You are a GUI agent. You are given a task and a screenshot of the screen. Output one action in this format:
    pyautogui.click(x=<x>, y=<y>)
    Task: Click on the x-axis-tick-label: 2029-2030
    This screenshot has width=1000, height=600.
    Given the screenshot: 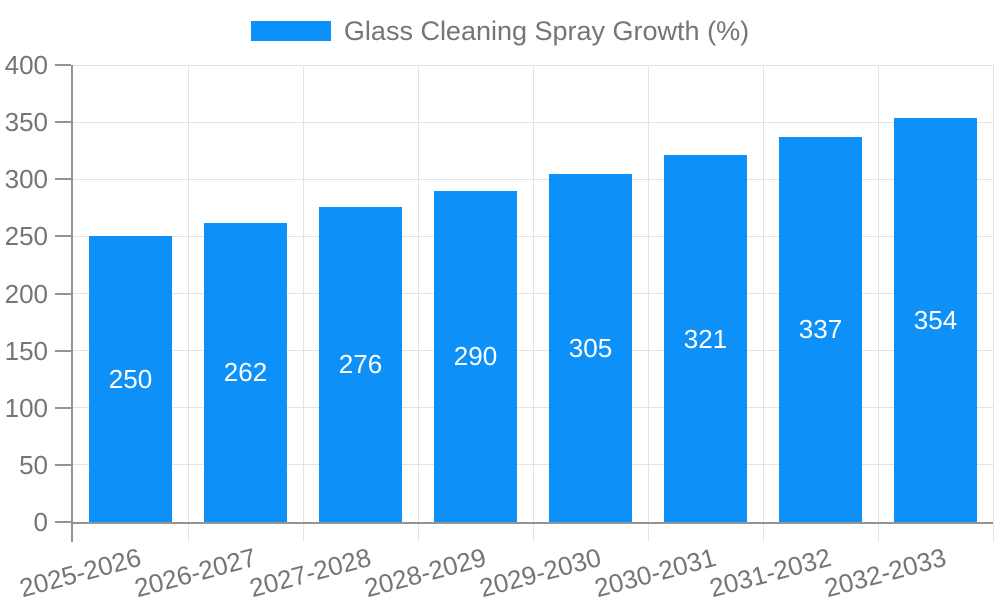 What is the action you would take?
    pyautogui.click(x=540, y=571)
    